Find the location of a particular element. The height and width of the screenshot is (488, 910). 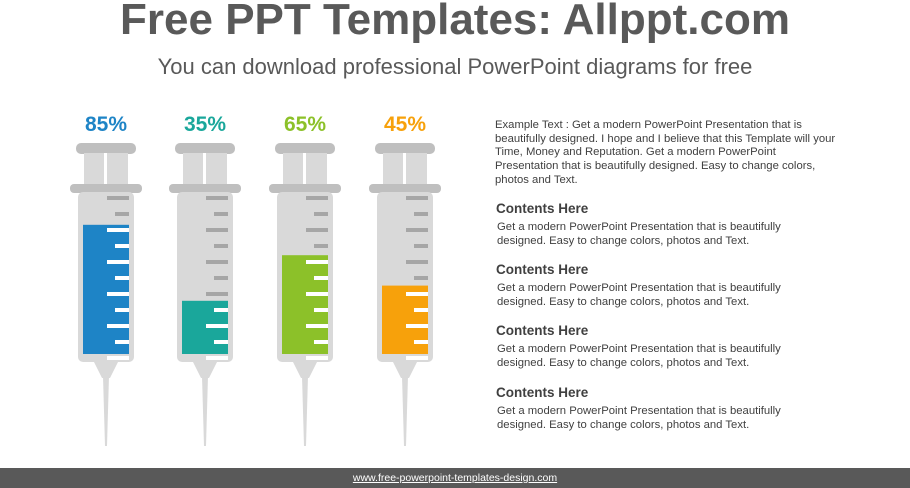

syringe-percent-label: 35% is located at coordinates (205, 124).